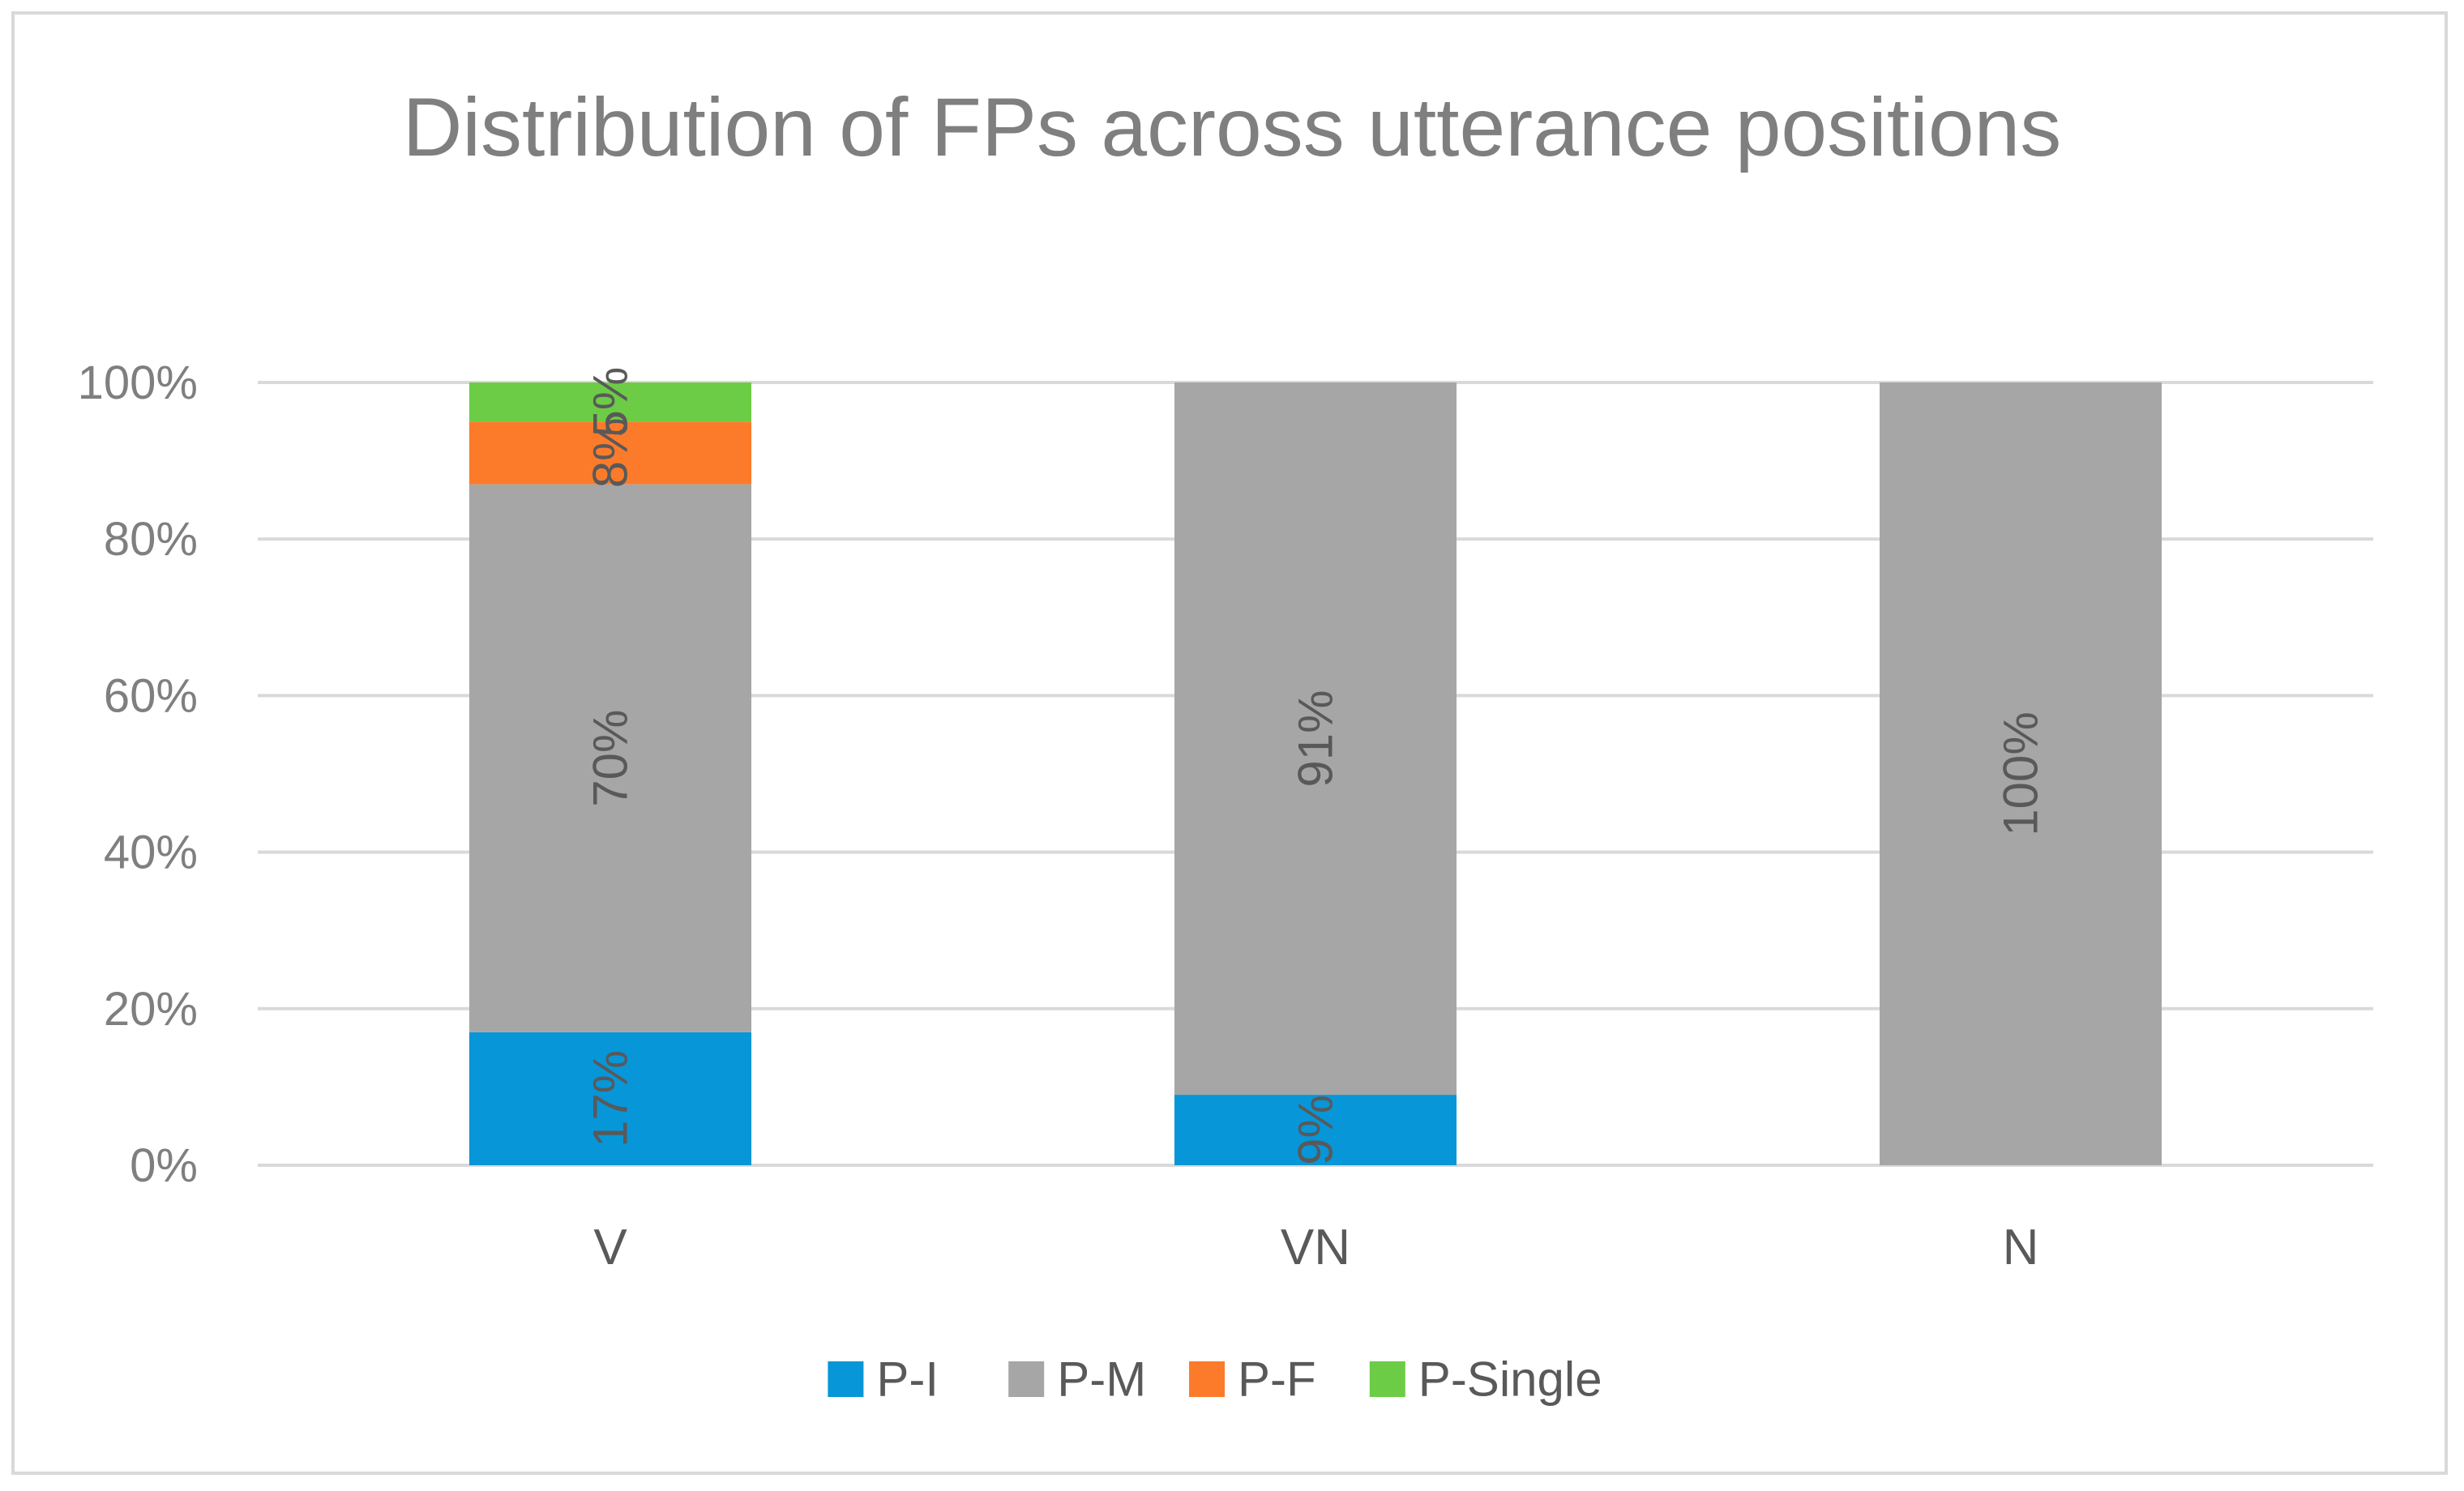  Describe the element at coordinates (151, 695) in the screenshot. I see `y-tick-label: 60%` at that location.